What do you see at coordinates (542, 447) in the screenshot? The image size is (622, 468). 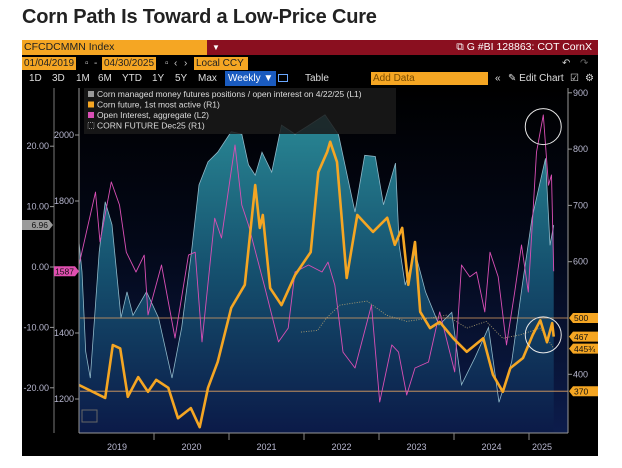 I see `x-tick-label: 2025` at bounding box center [542, 447].